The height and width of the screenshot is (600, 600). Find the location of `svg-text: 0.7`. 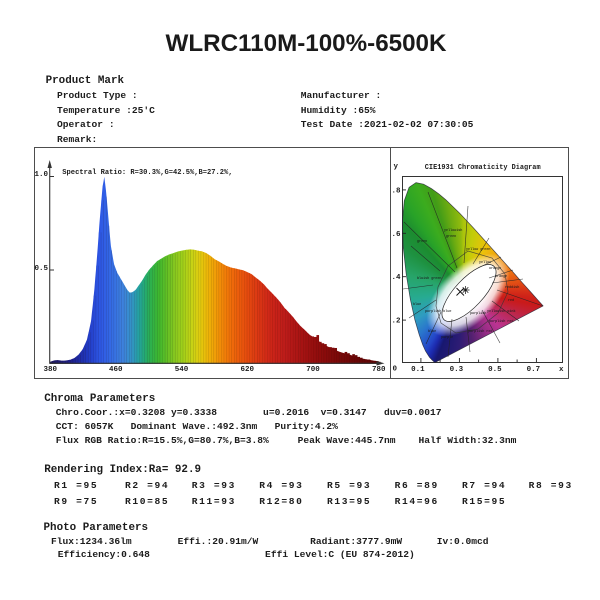

svg-text: 0.7 is located at coordinates (534, 370).